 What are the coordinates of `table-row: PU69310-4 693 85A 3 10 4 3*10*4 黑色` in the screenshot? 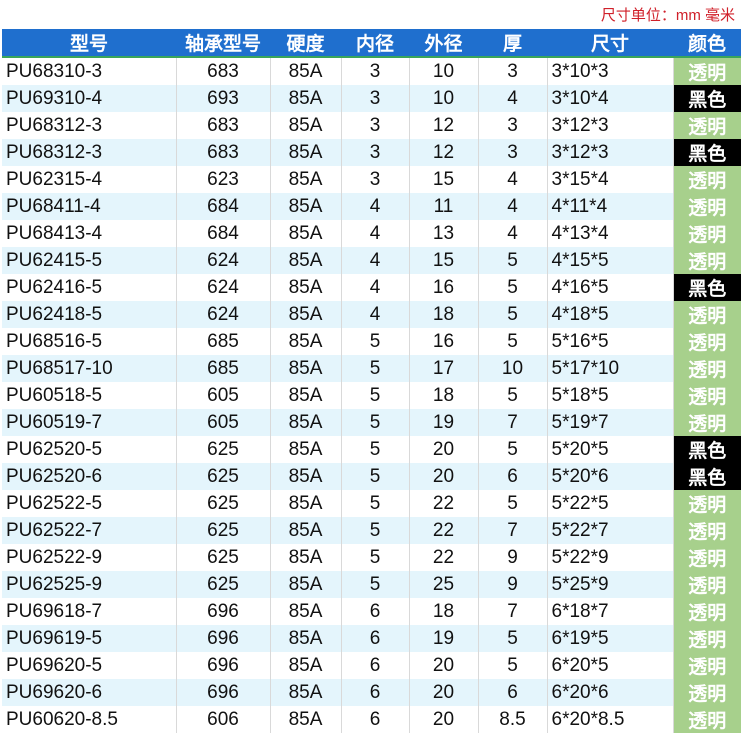 It's located at (371, 98).